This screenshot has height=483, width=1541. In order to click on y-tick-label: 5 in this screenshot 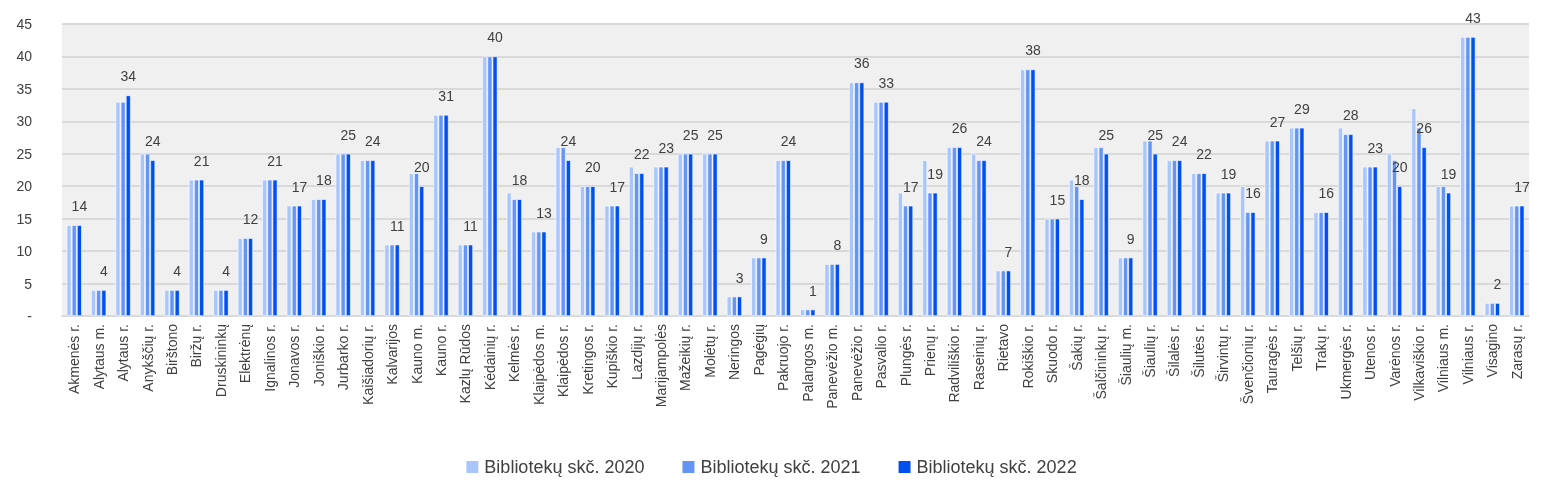, I will do `click(28, 283)`.